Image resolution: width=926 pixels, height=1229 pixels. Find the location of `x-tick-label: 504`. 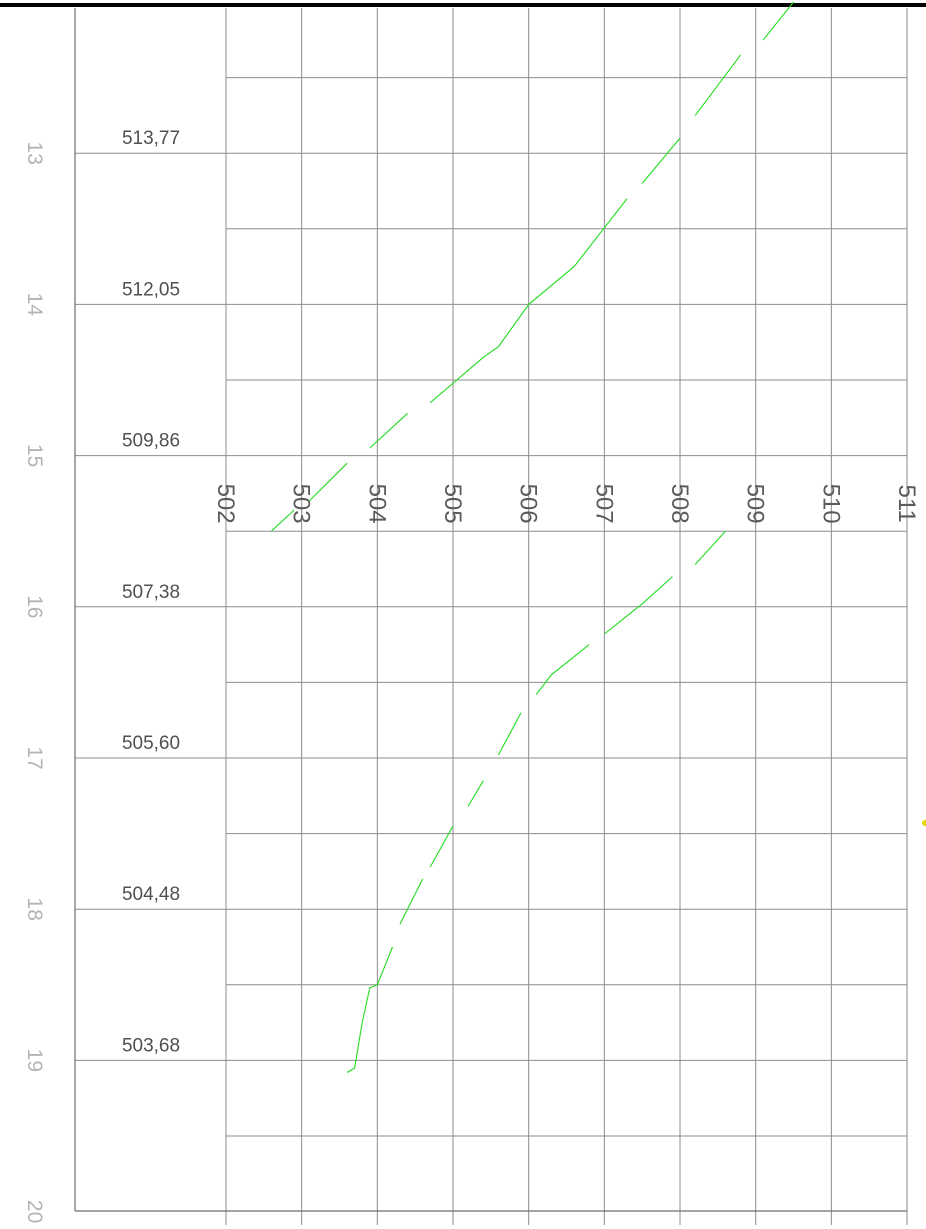

x-tick-label: 504 is located at coordinates (376, 504).